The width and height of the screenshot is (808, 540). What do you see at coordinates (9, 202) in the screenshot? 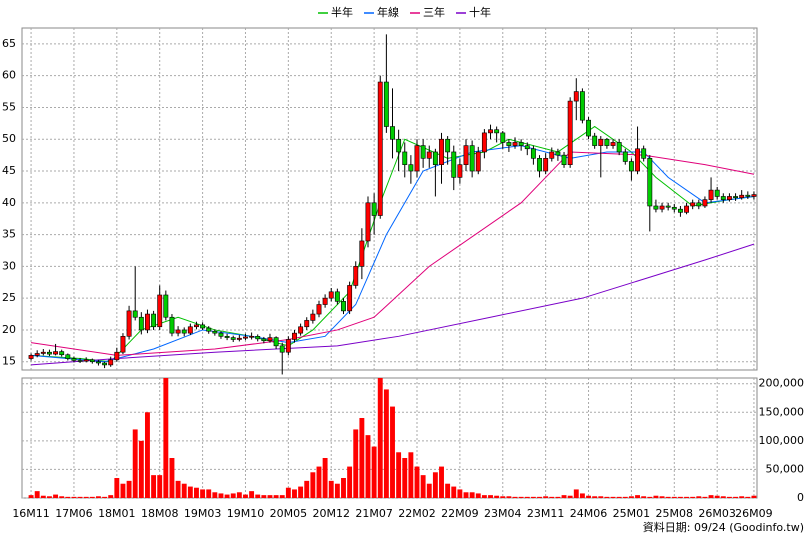
I see `y-tick-label: 40` at bounding box center [9, 202].